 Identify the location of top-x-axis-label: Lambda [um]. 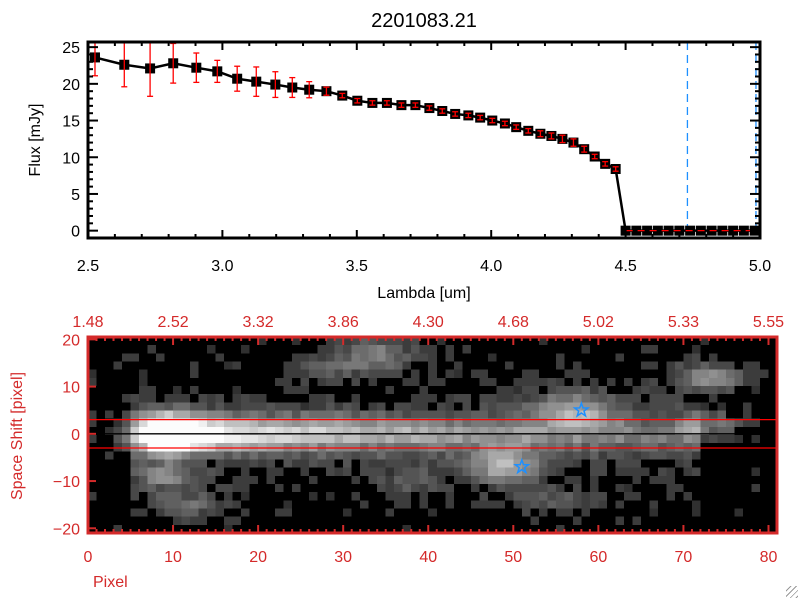
(423, 293).